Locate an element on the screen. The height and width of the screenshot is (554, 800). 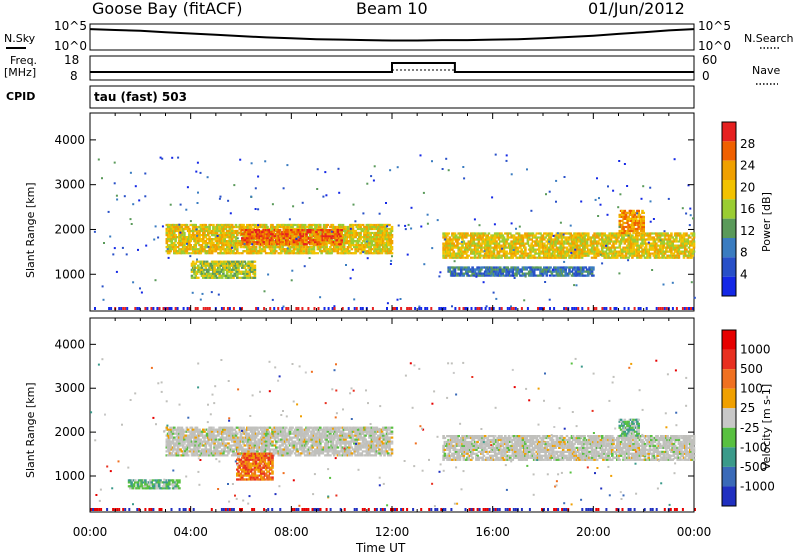
nave-label: Nave is located at coordinates (766, 70).